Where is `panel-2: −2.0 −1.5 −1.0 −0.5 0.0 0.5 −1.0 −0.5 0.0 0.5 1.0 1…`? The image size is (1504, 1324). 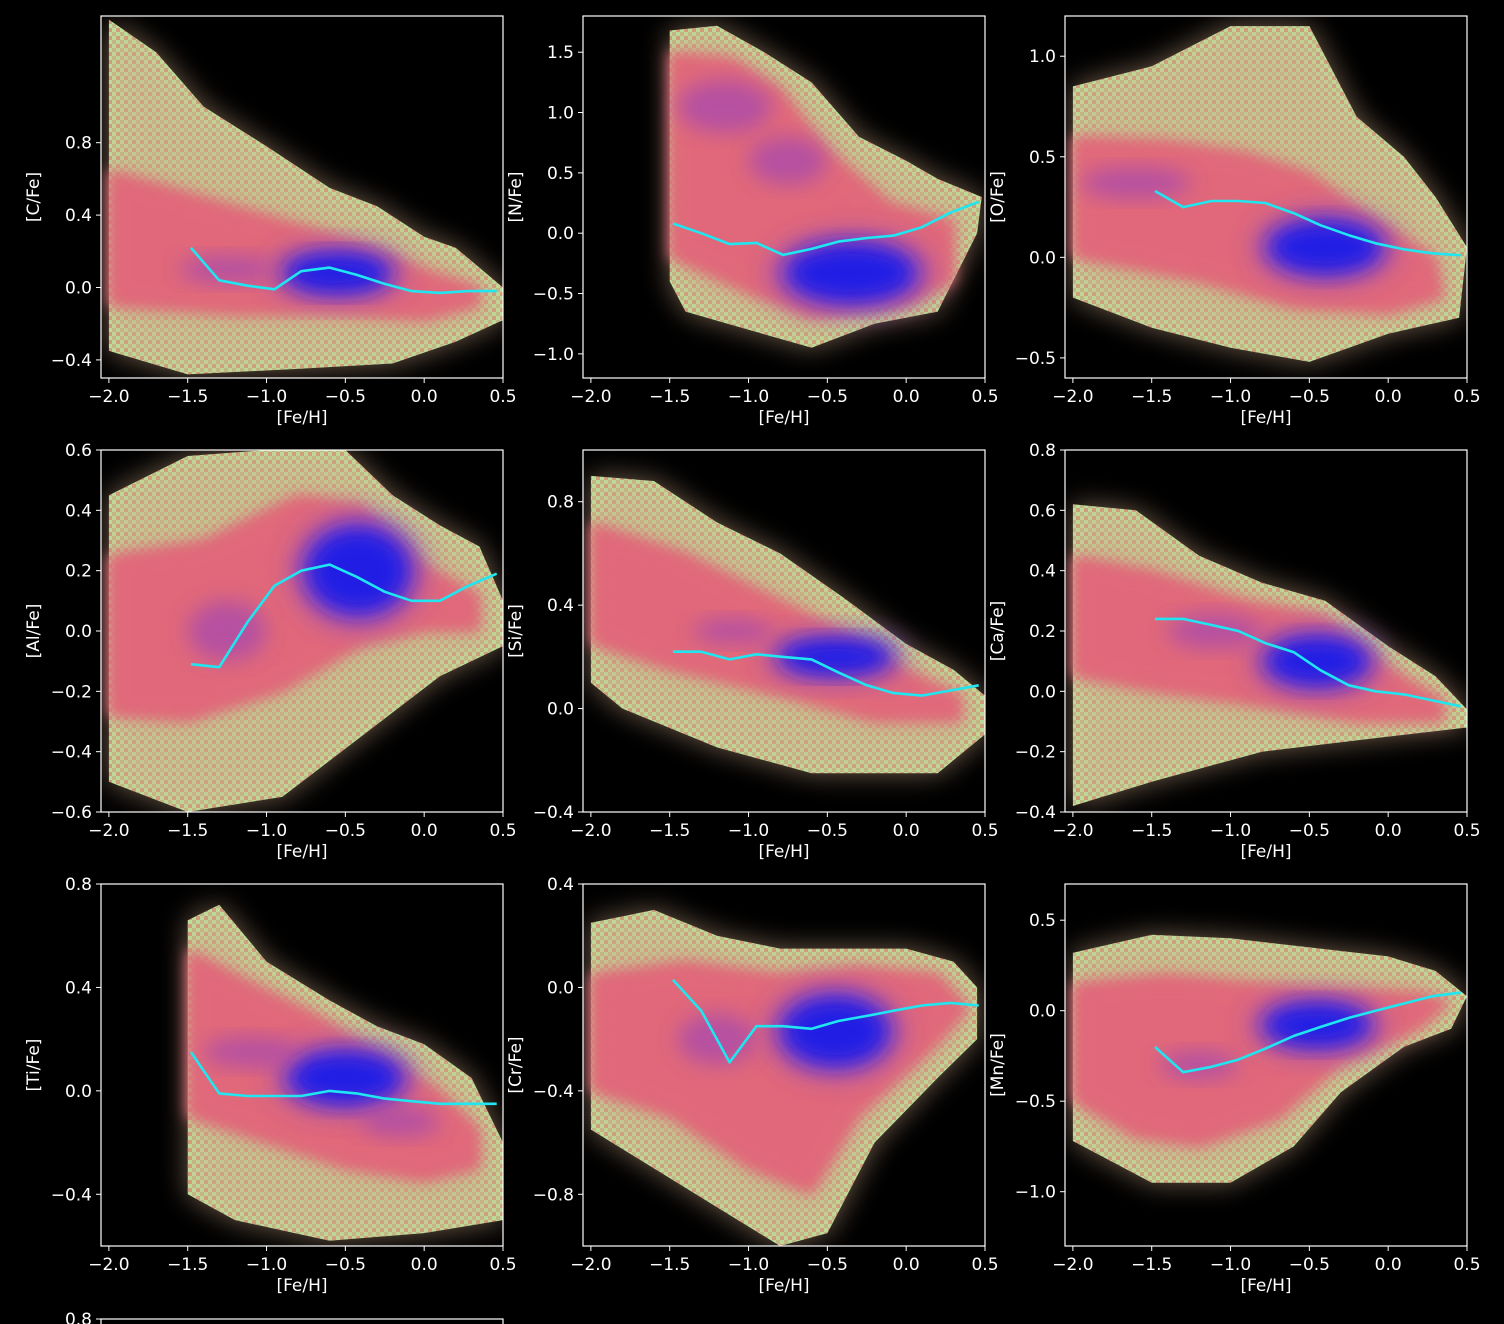 panel-2: −2.0 −1.5 −1.0 −0.5 0.0 0.5 −1.0 −0.5 0.0 0.5 1.0 1… is located at coordinates (752, 221).